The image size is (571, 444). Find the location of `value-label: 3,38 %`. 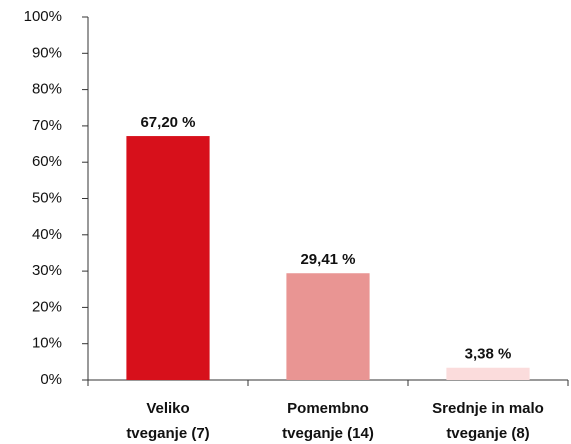

value-label: 3,38 % is located at coordinates (488, 354).